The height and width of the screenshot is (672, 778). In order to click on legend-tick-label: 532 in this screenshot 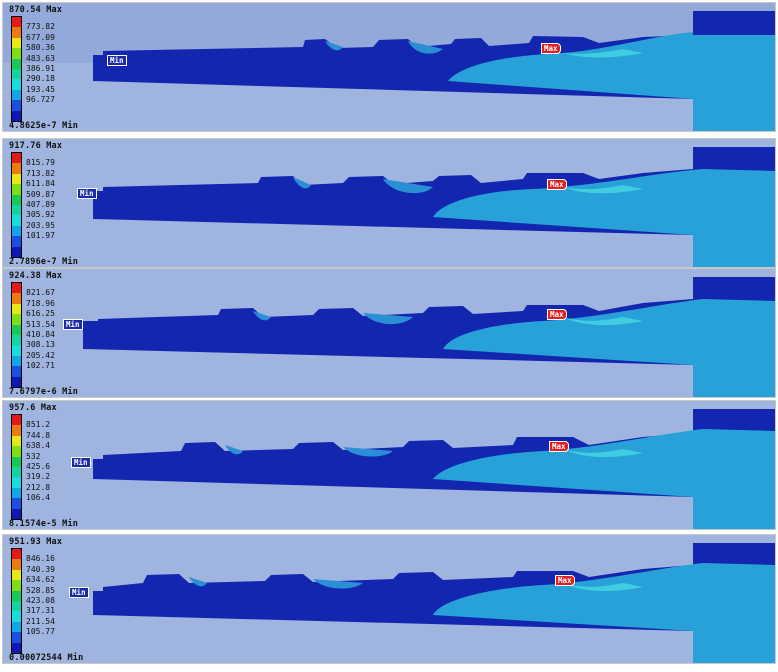, I will do `click(33, 456)`.